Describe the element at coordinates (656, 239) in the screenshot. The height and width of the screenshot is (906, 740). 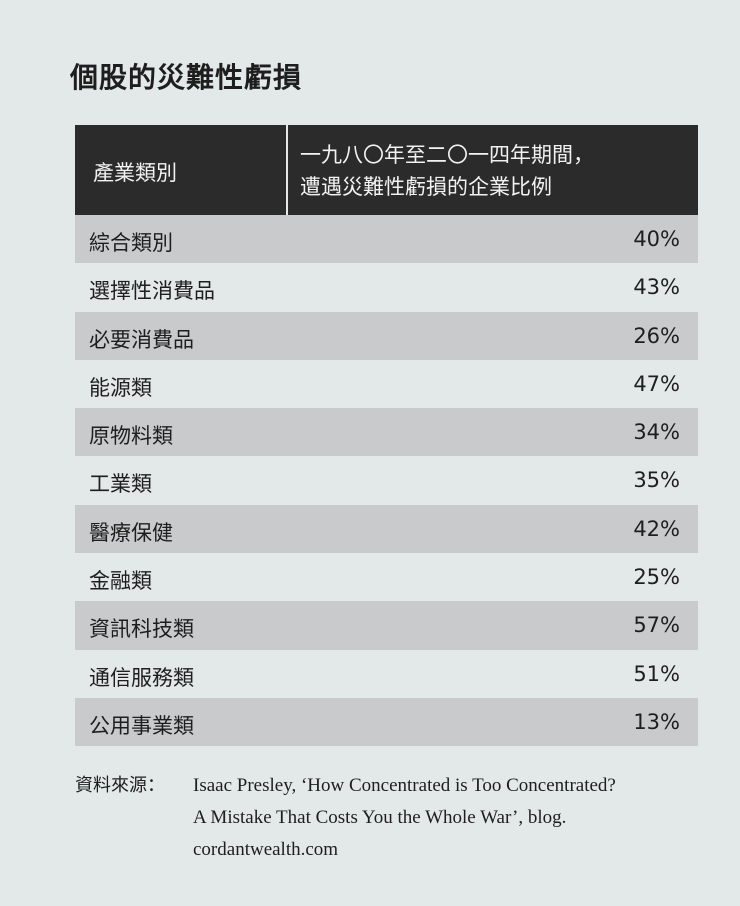
I see `sector-share: 40%` at that location.